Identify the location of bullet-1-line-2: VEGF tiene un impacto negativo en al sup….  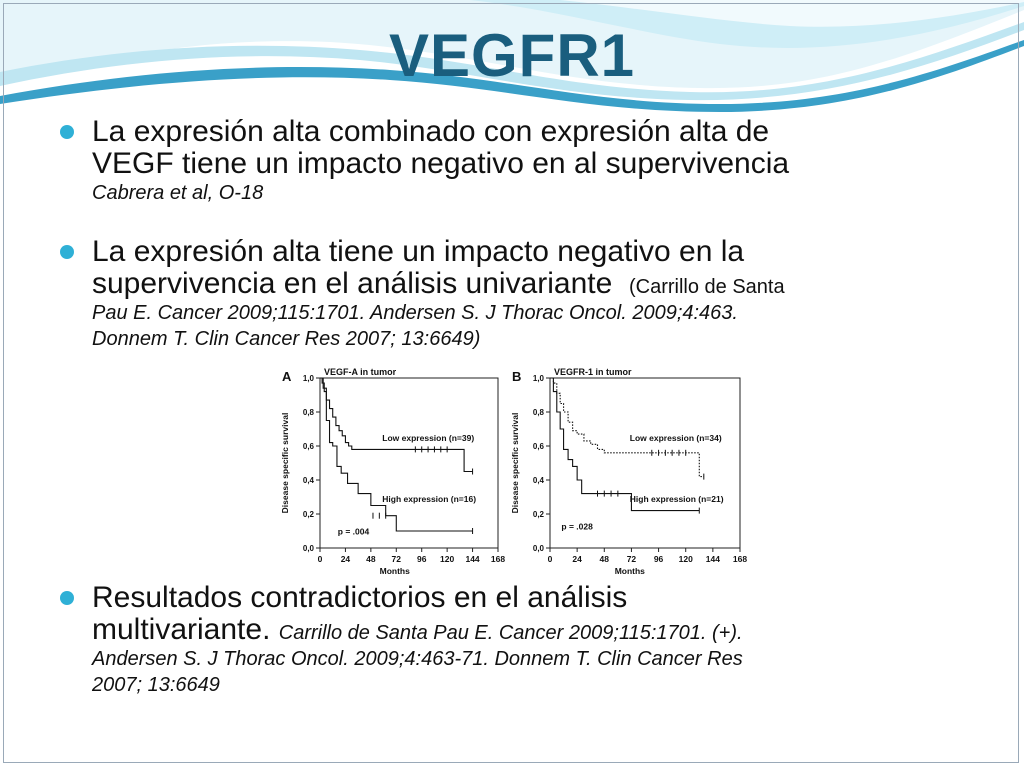
(441, 163).